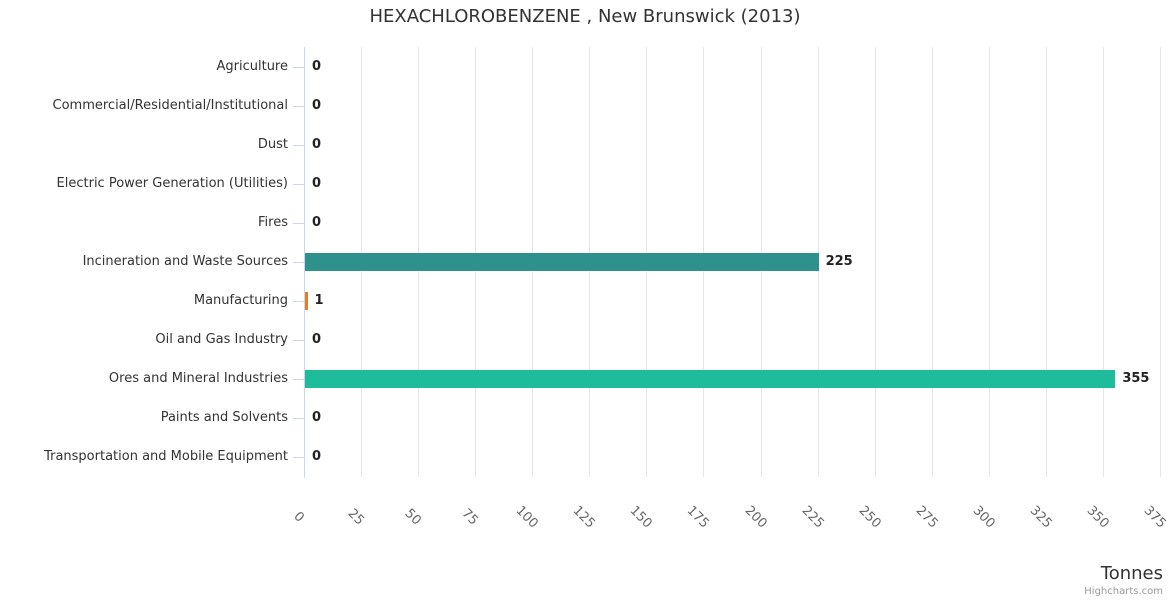 This screenshot has width=1170, height=600. What do you see at coordinates (198, 379) in the screenshot?
I see `category-label: Ores and Mineral Industries` at bounding box center [198, 379].